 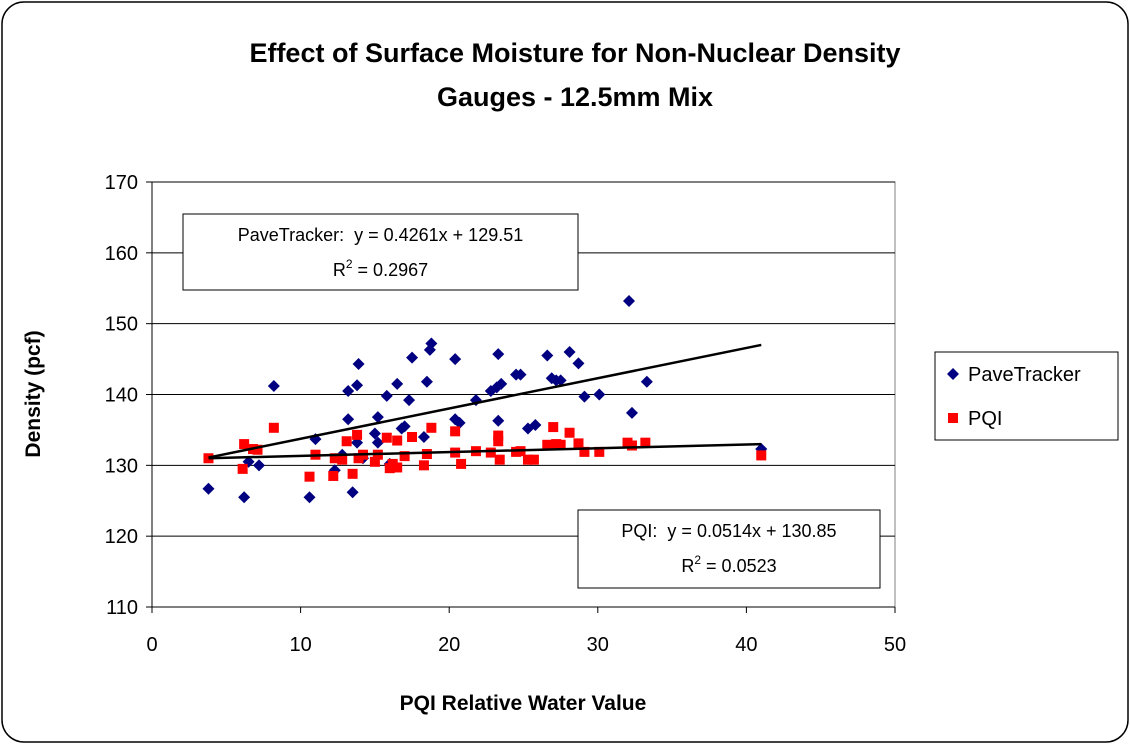 I want to click on x-tick-label: 30, so click(x=598, y=645).